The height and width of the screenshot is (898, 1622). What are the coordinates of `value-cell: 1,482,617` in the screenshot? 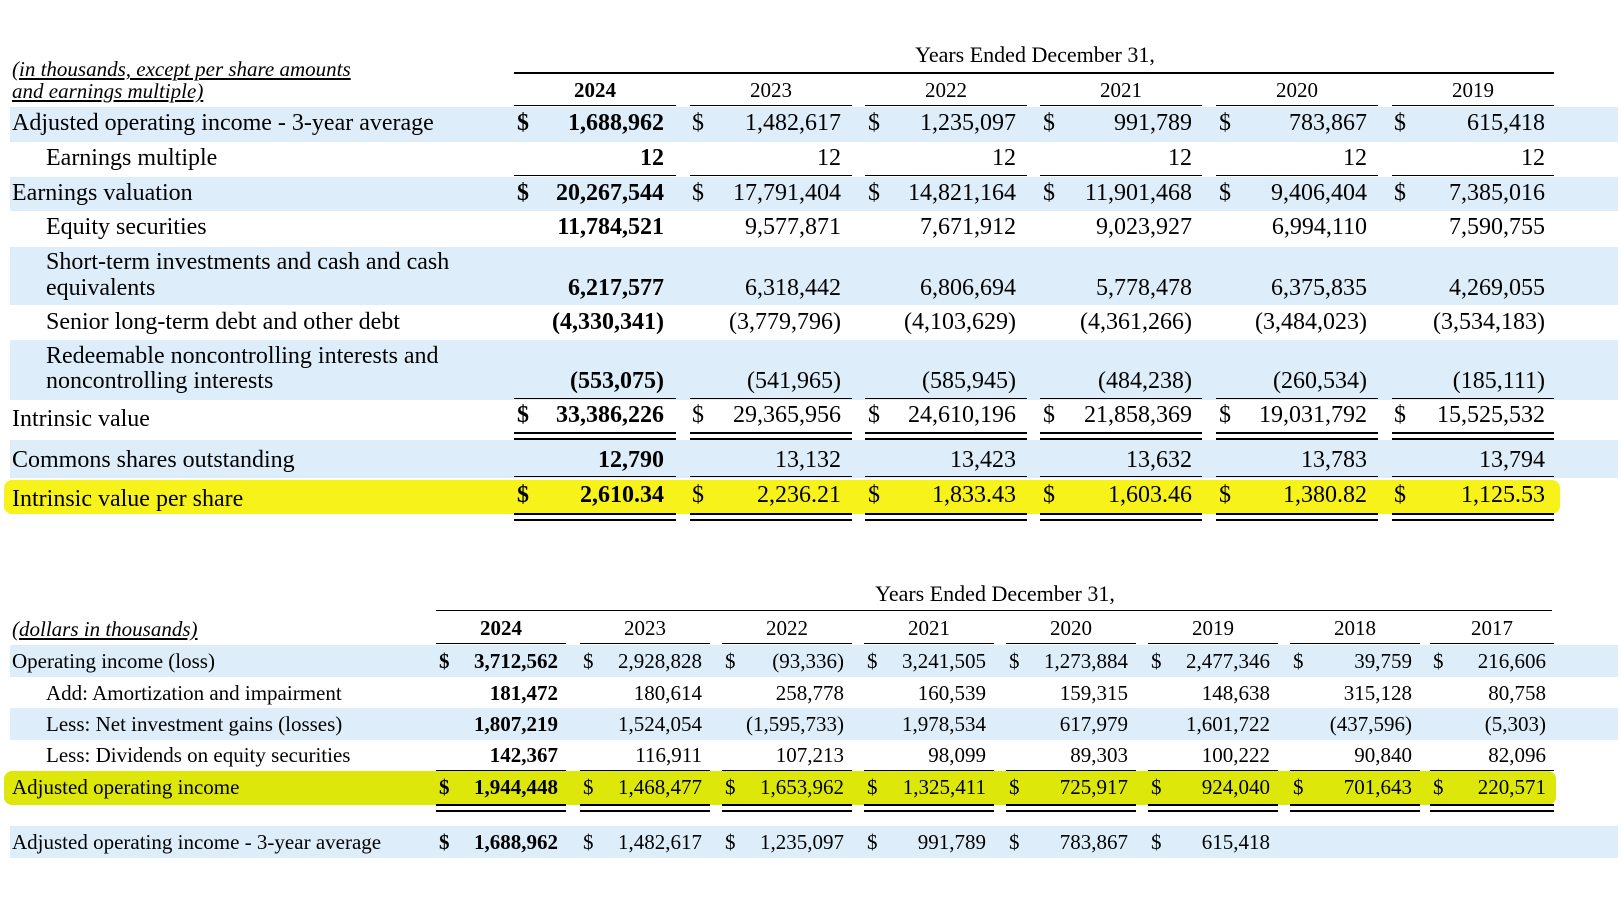 It's located at (660, 842).